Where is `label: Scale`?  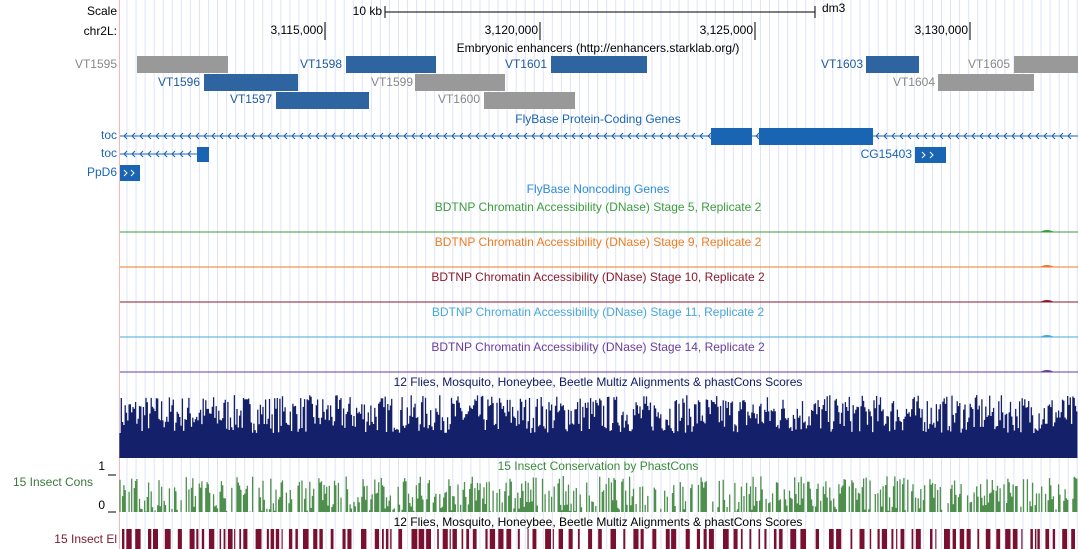 label: Scale is located at coordinates (102, 11).